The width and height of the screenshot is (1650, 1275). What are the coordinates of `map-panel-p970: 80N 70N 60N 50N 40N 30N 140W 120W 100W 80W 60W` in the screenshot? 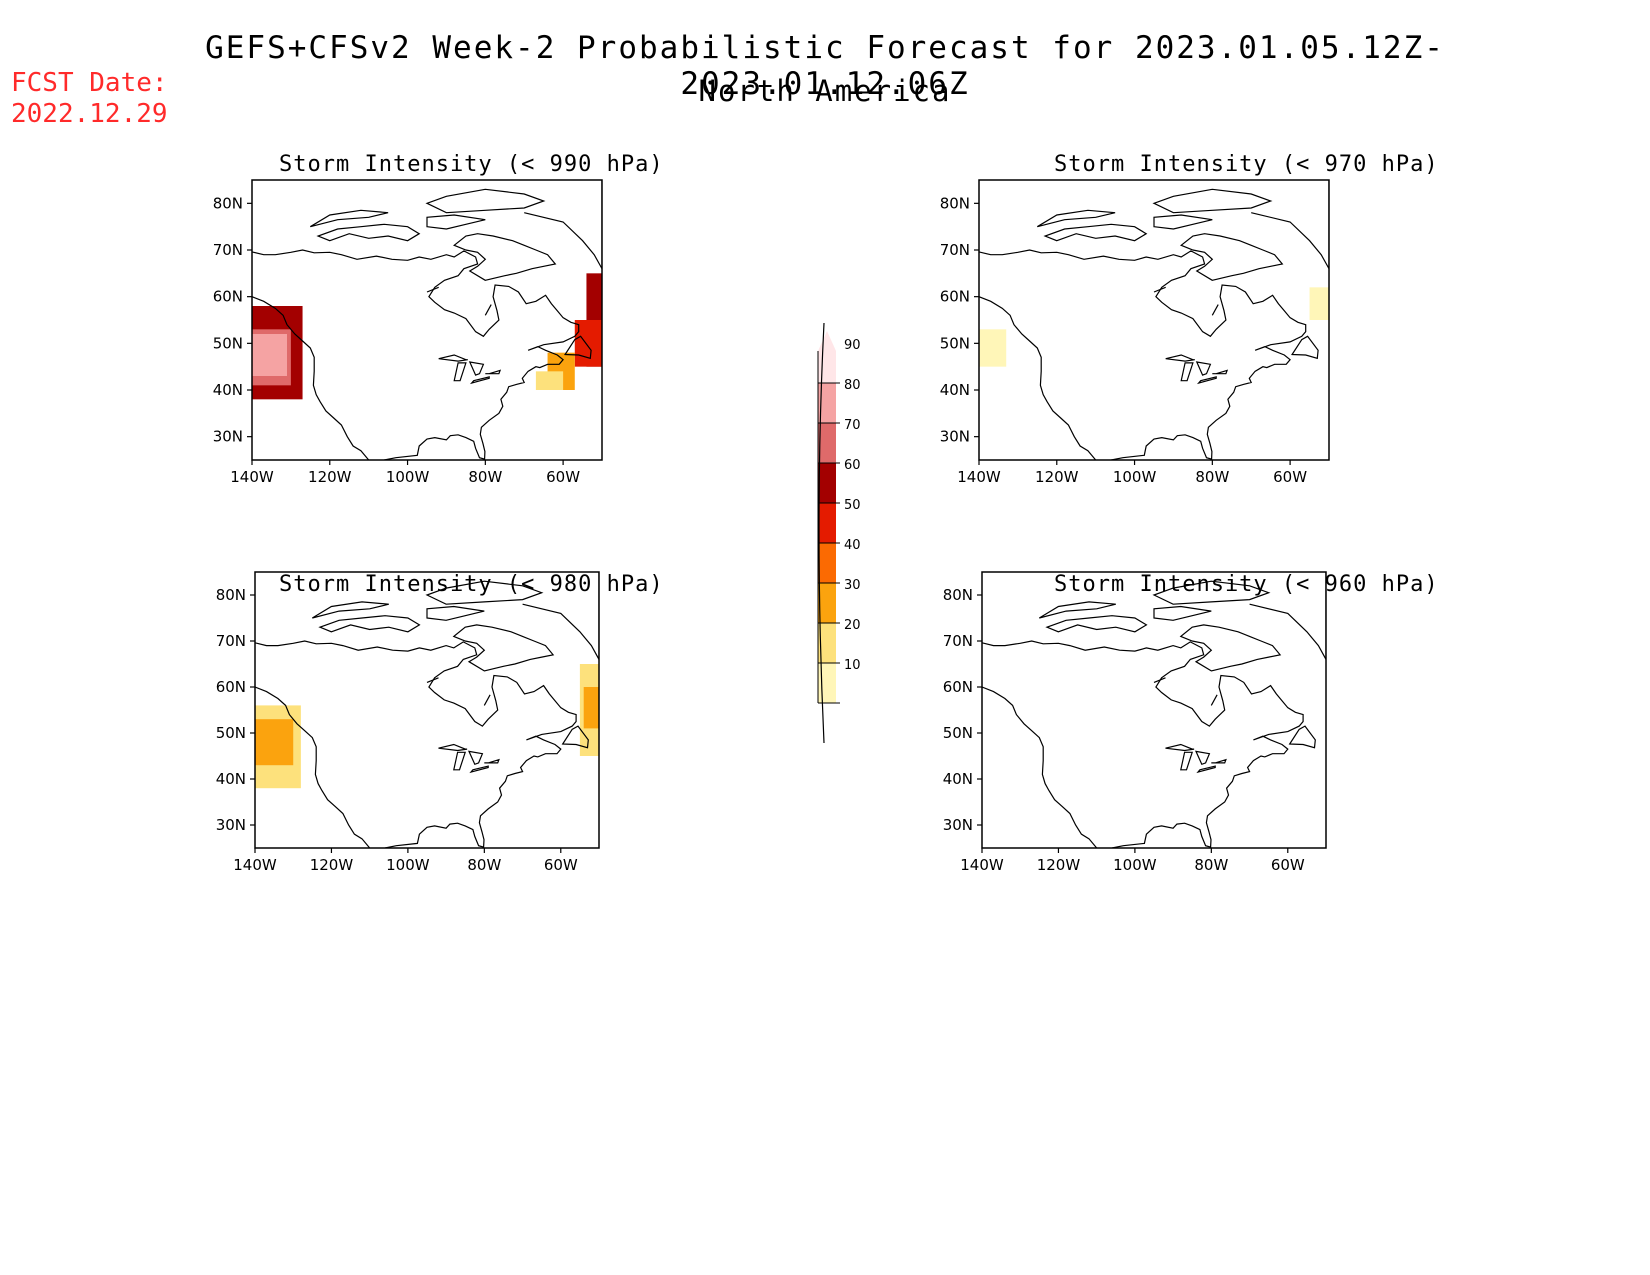 It's located at (1135, 332).